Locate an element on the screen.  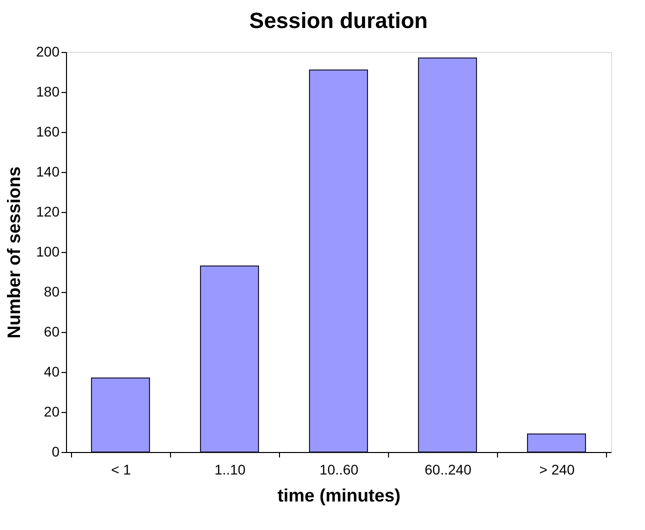
y-tick-label: 40 is located at coordinates (52, 372).